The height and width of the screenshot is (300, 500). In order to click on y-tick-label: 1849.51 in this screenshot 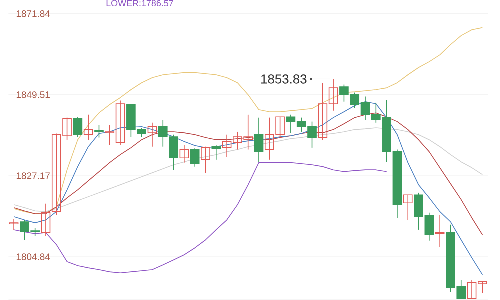, I will do `click(33, 95)`.